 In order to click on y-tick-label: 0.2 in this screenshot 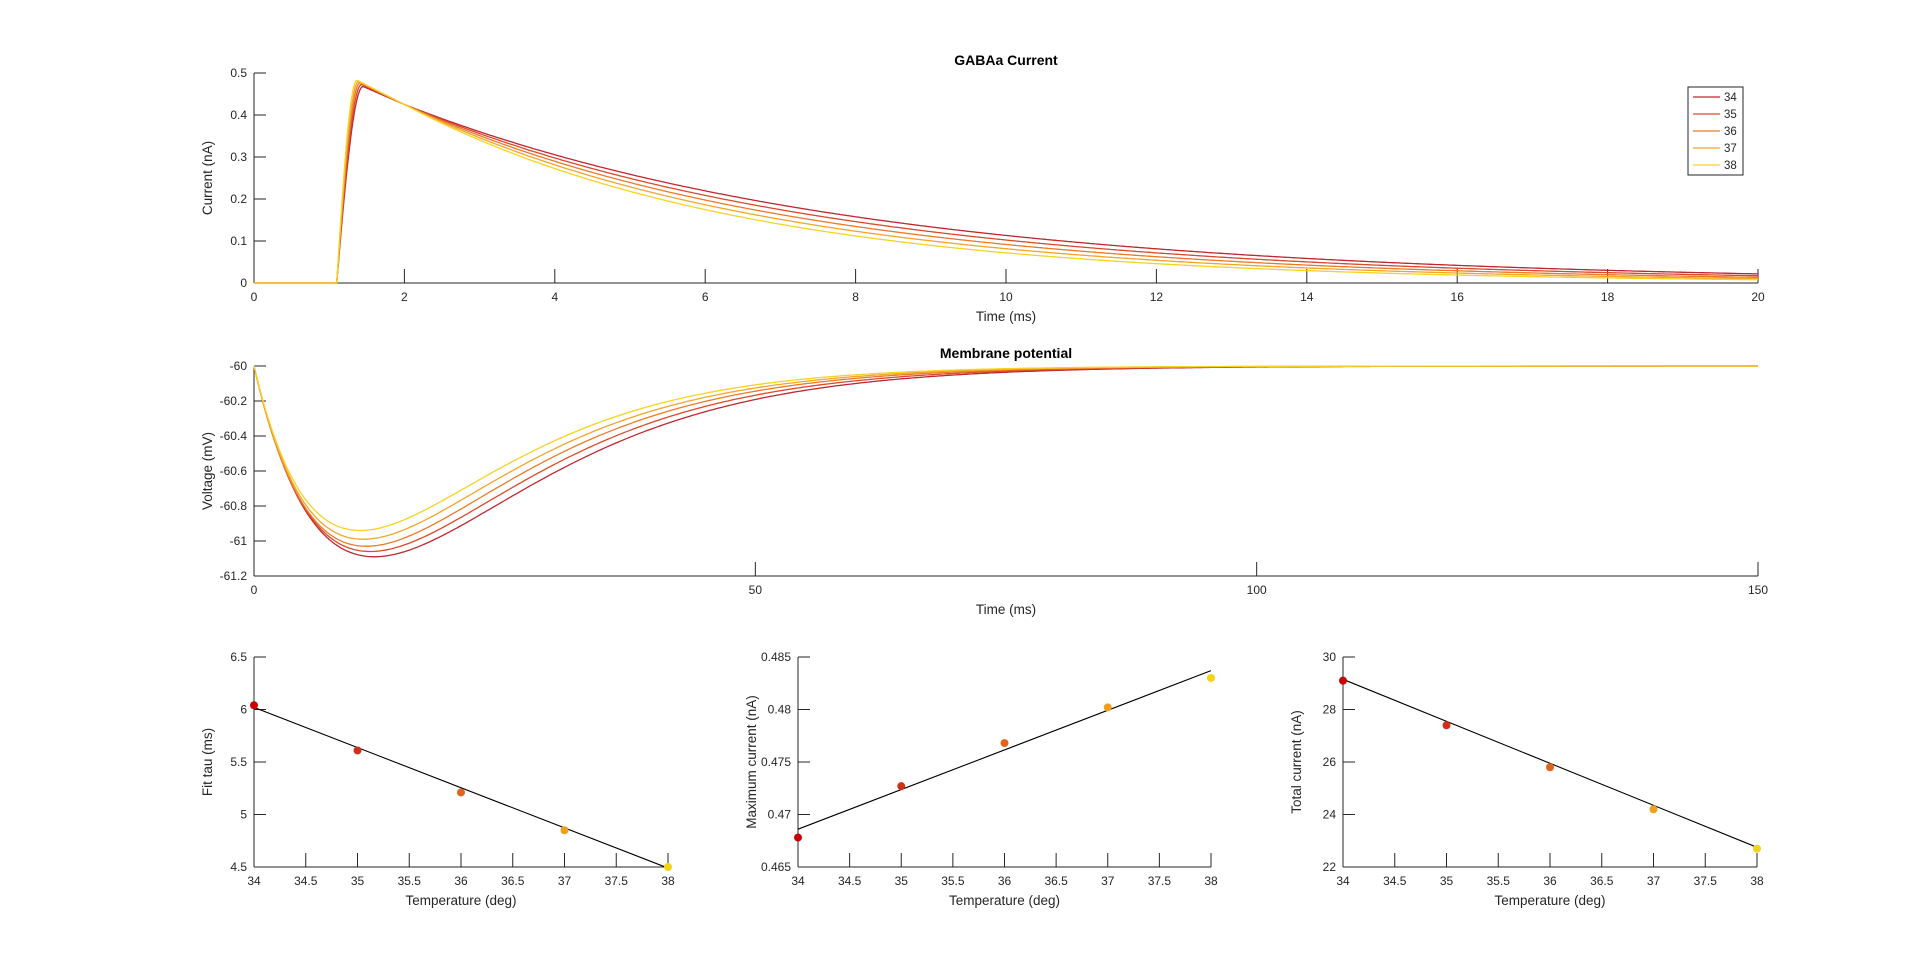, I will do `click(238, 199)`.